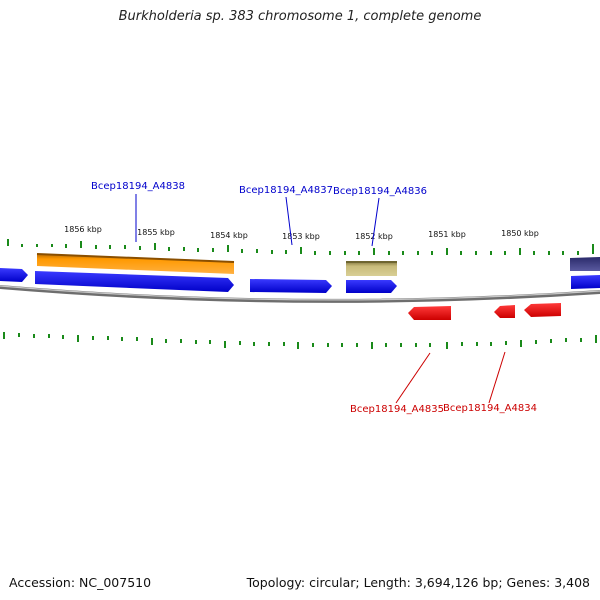  Describe the element at coordinates (138, 186) in the screenshot. I see `gene-label-a4838: Bcep18194_A4838` at that location.